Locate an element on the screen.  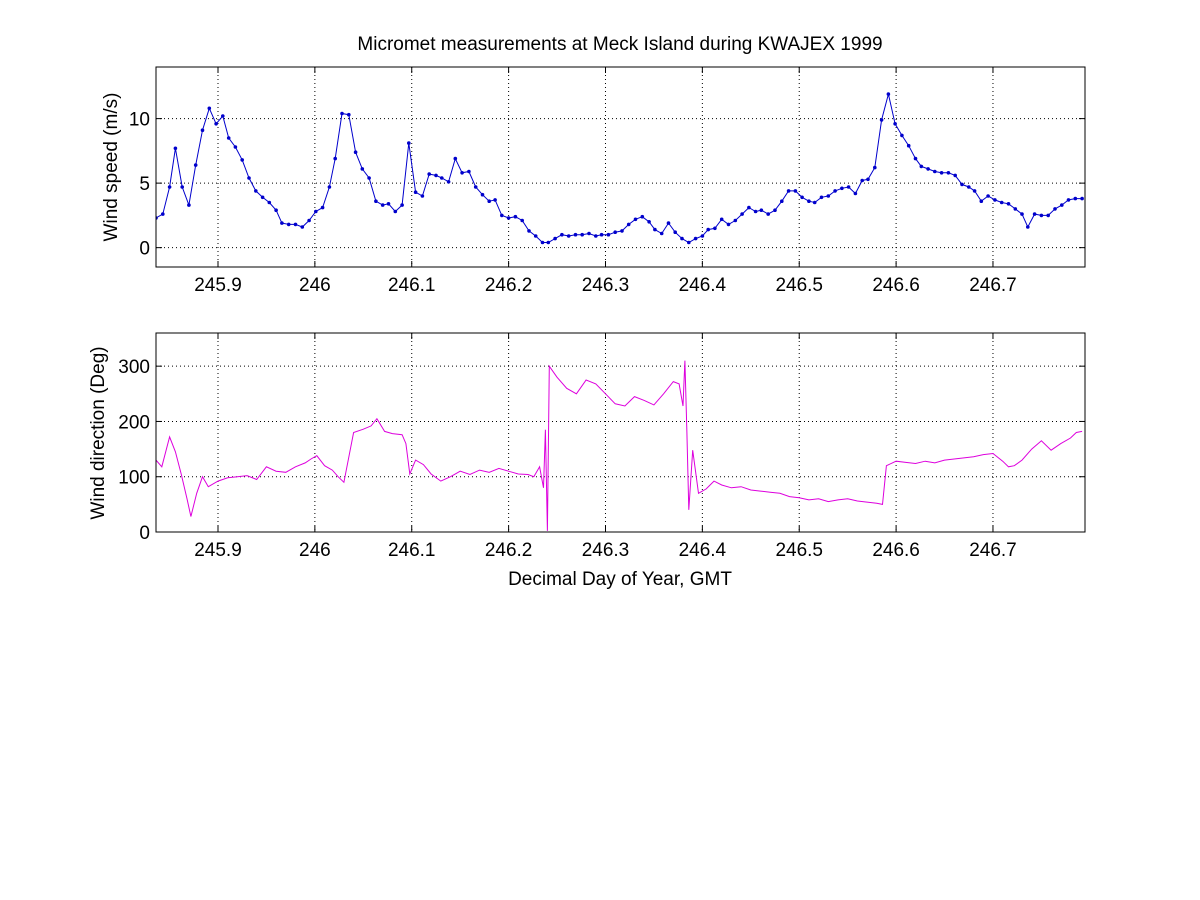
wind-direction-ytick-label: 100 is located at coordinates (134, 478).